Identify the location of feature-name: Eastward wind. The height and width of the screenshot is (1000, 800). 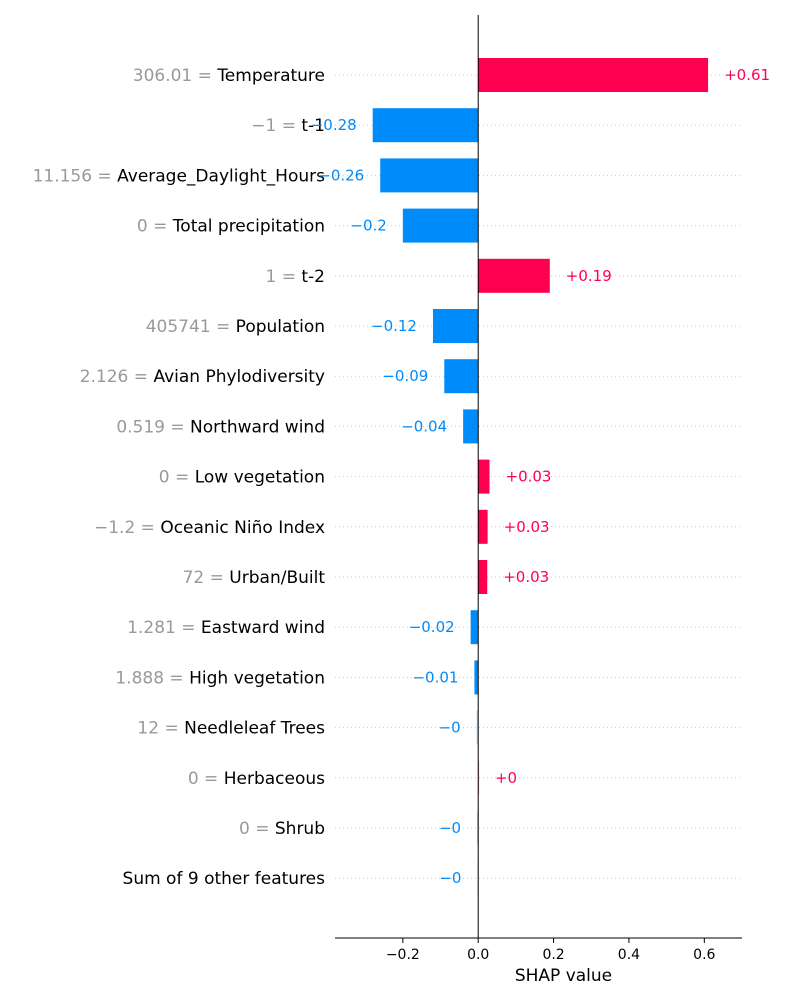
(263, 628).